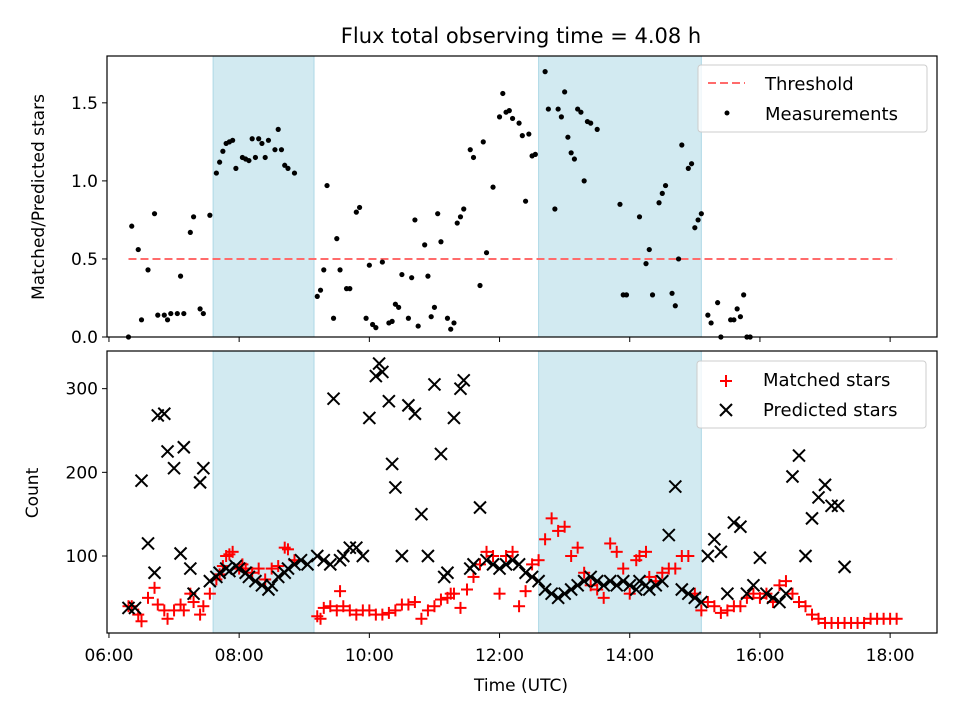 This screenshot has height=720, width=960. What do you see at coordinates (812, 98) in the screenshot?
I see `top-legend: Threshold Measurements` at bounding box center [812, 98].